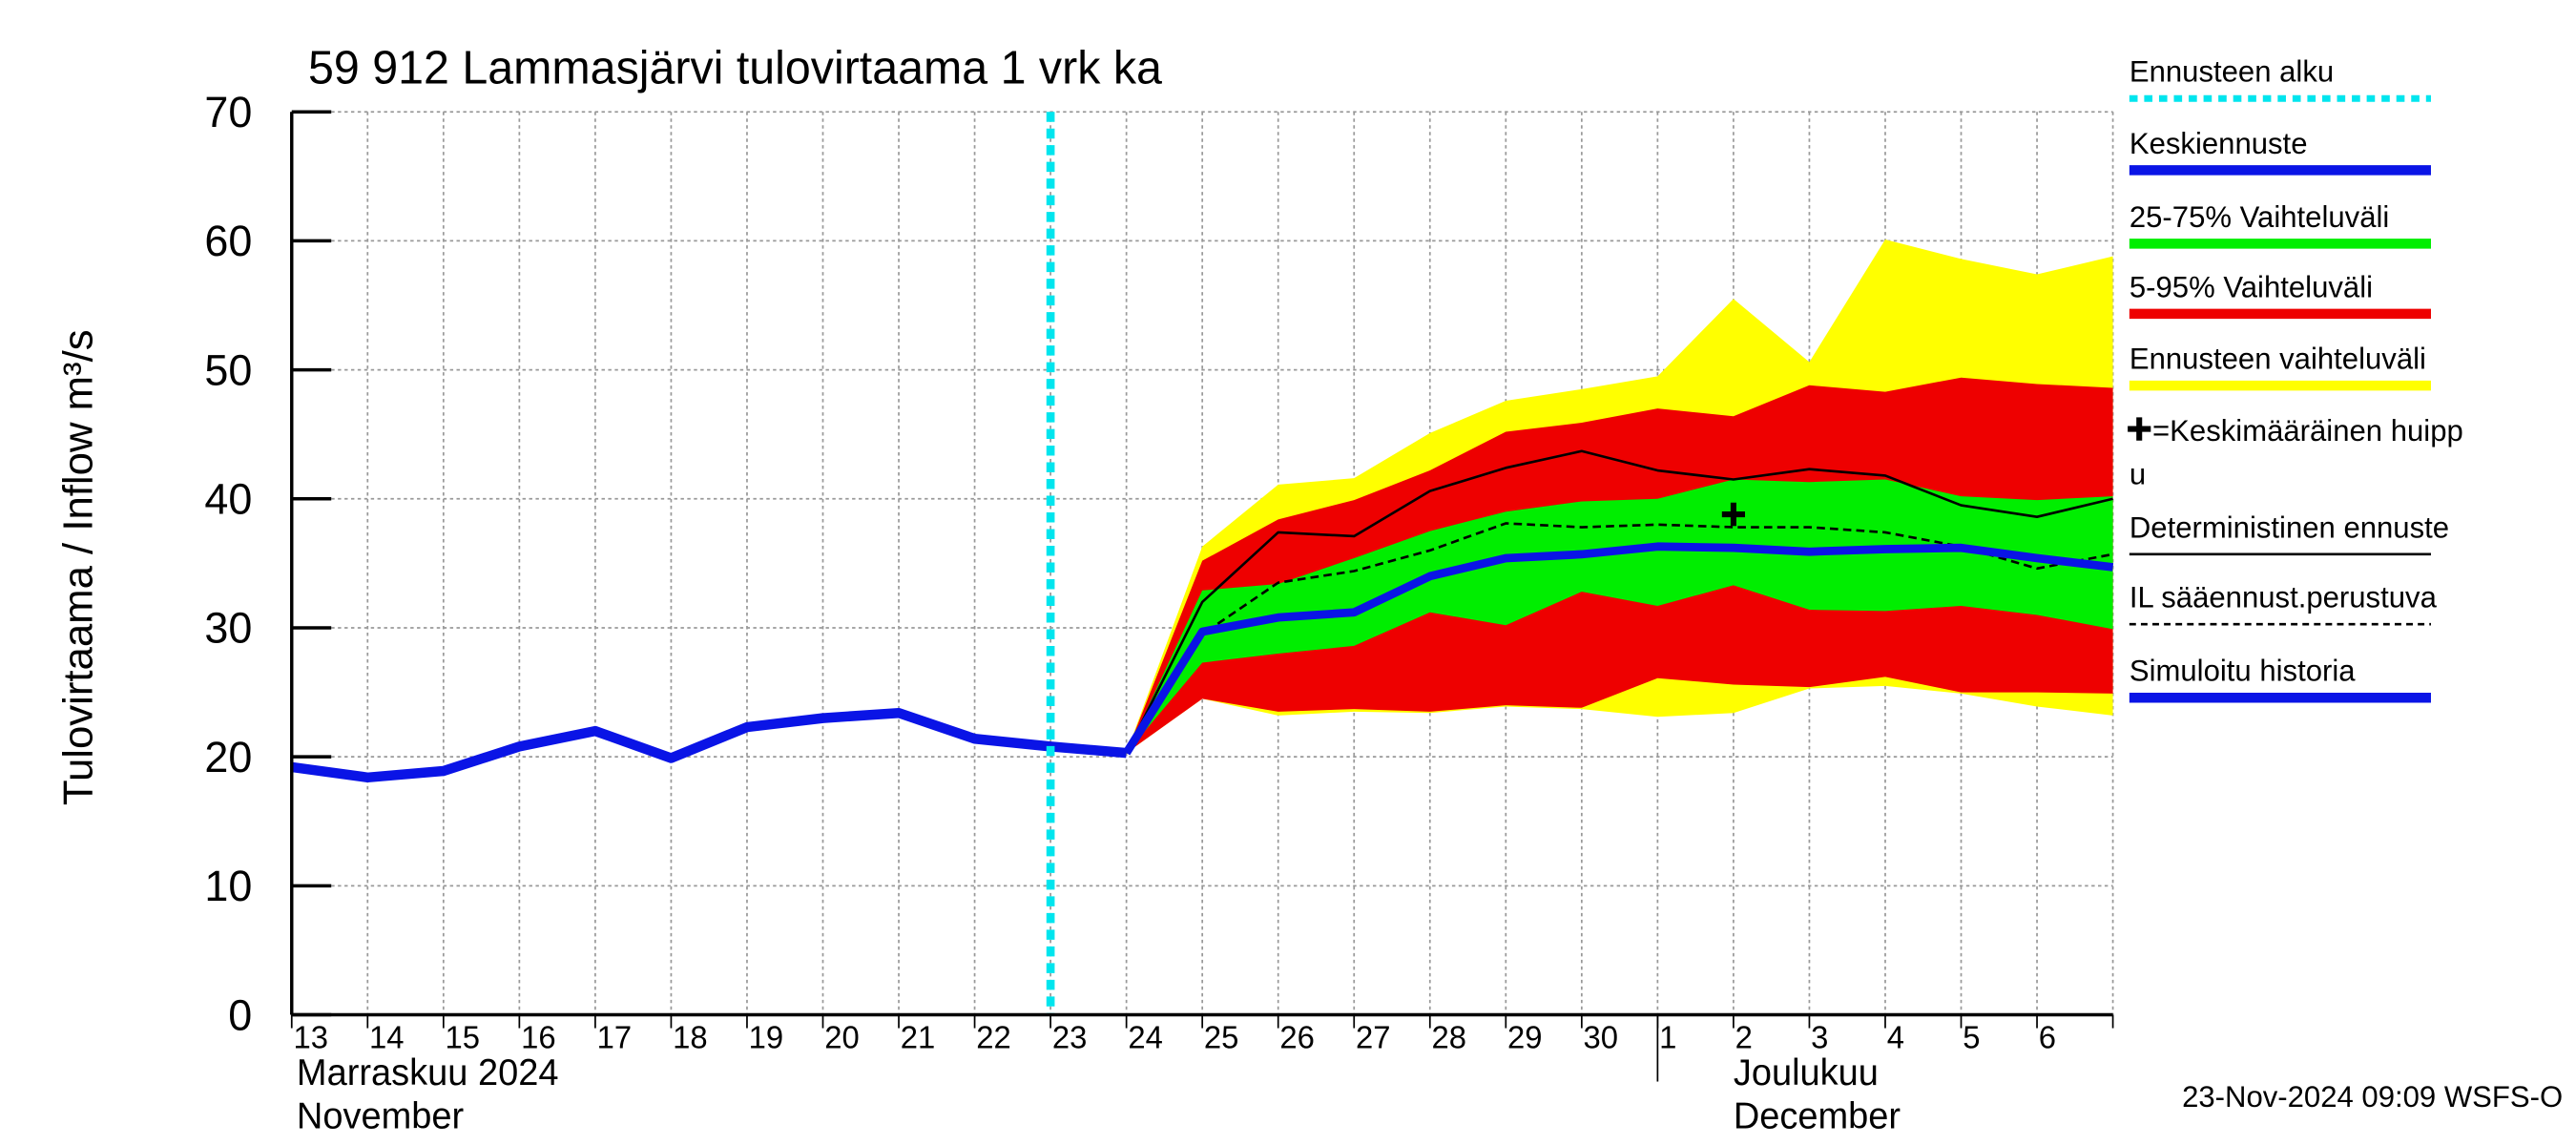 The image size is (2576, 1145). What do you see at coordinates (2047, 1036) in the screenshot?
I see `x-tick-label: 6` at bounding box center [2047, 1036].